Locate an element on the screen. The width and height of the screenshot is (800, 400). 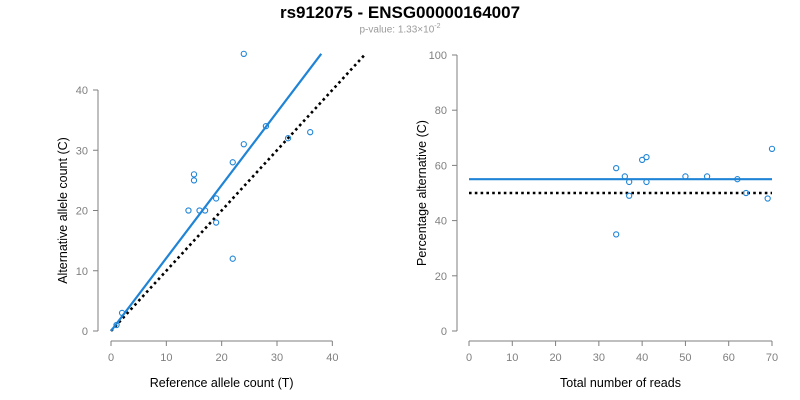
x-tick-label: 60 is located at coordinates (729, 358).